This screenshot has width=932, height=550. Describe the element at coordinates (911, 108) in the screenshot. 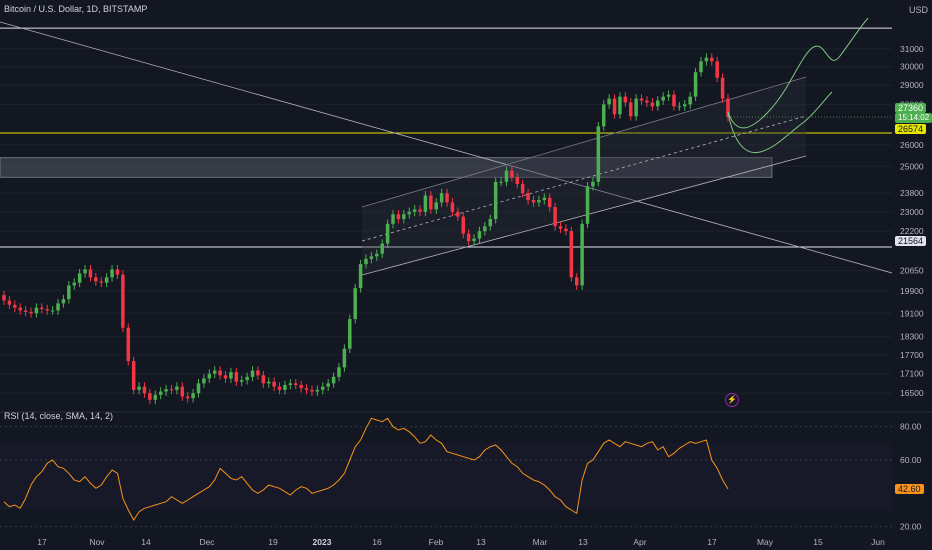

I see `last-price-badge: 27360` at that location.